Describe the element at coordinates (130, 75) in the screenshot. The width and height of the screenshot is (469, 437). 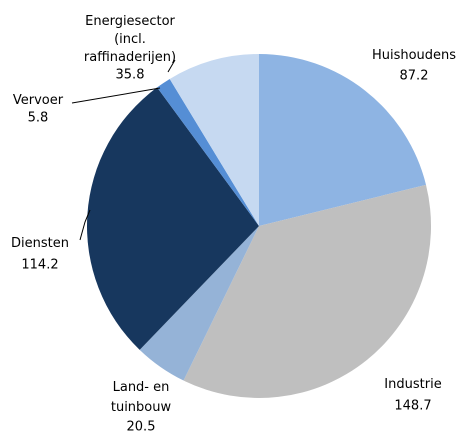
I see `value-label: 35.8` at that location.